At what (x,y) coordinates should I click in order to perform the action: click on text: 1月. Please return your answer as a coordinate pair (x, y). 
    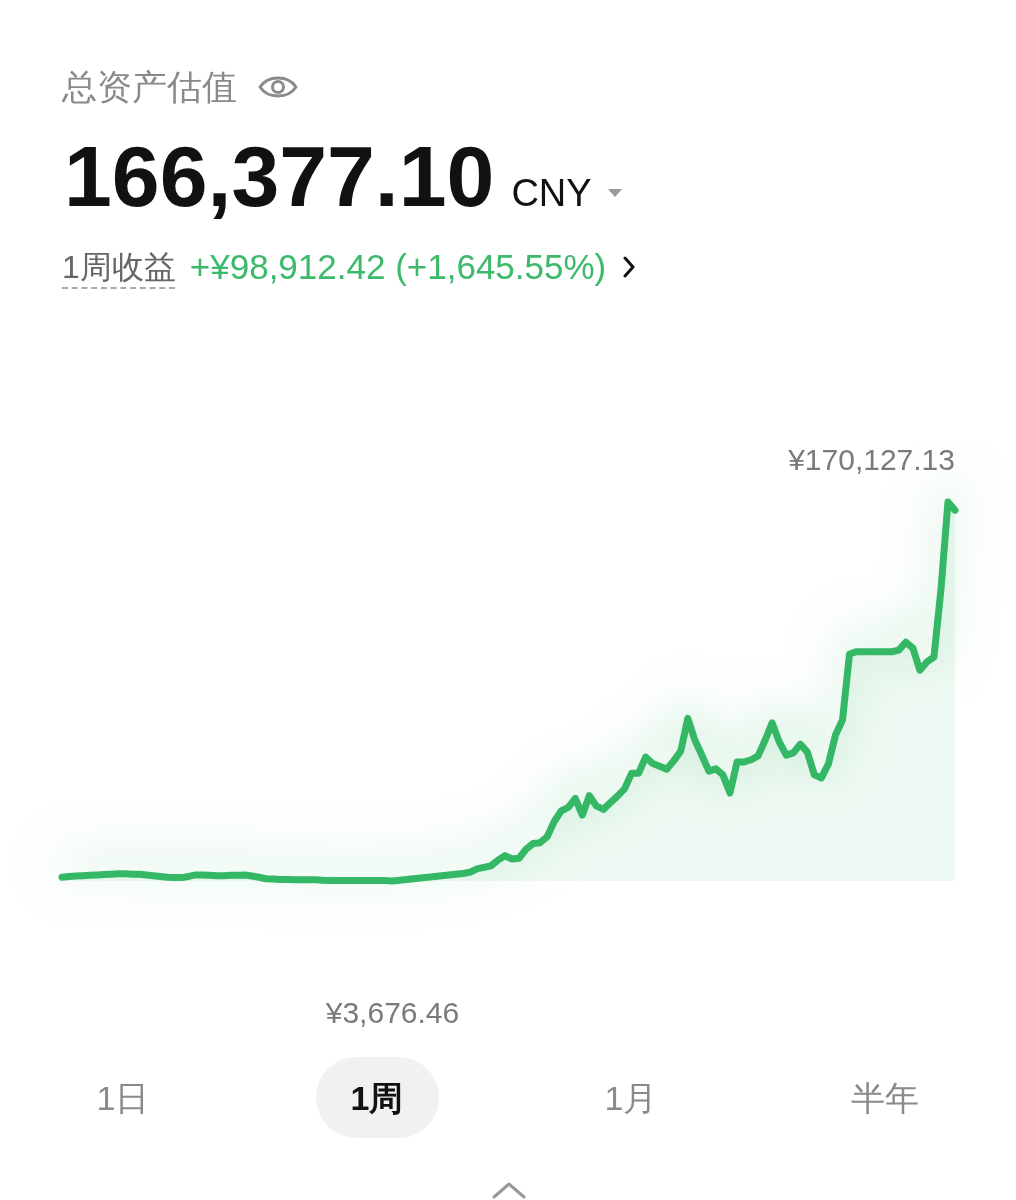
    Looking at the image, I should click on (631, 1098).